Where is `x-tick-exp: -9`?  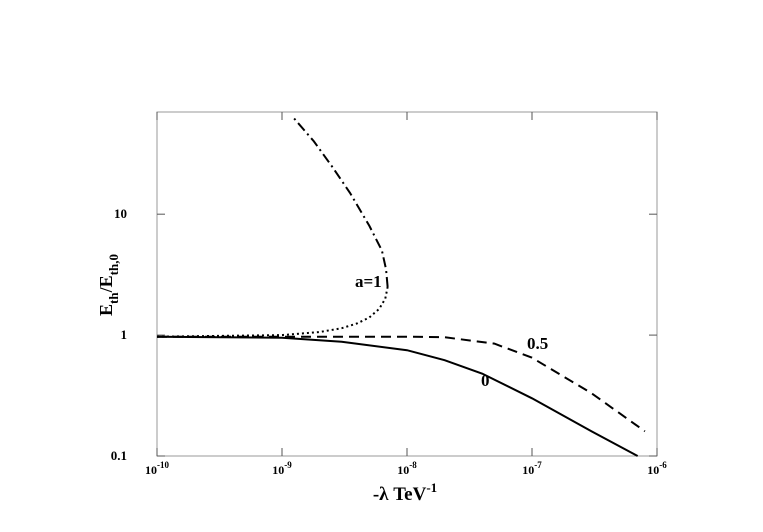 x-tick-exp: -9 is located at coordinates (288, 465).